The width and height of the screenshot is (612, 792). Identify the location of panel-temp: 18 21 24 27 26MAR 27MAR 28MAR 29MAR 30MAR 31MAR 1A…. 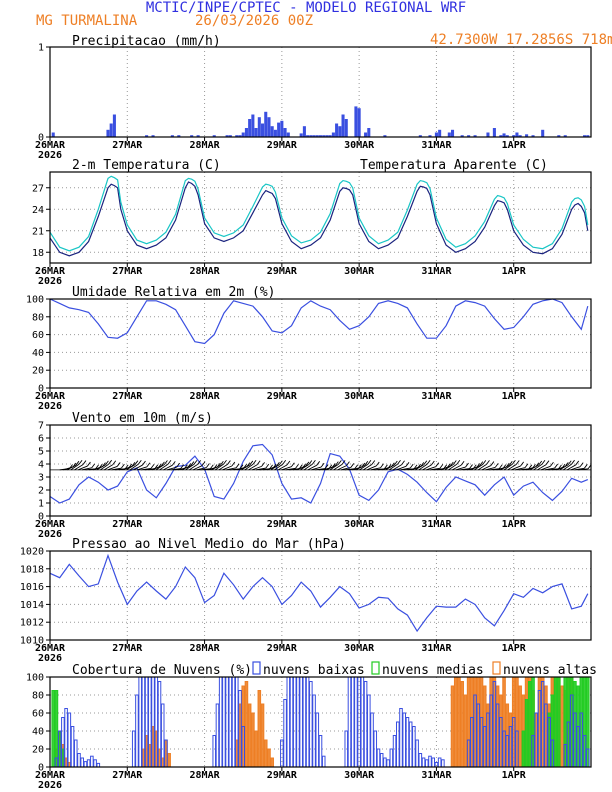
(312, 222).